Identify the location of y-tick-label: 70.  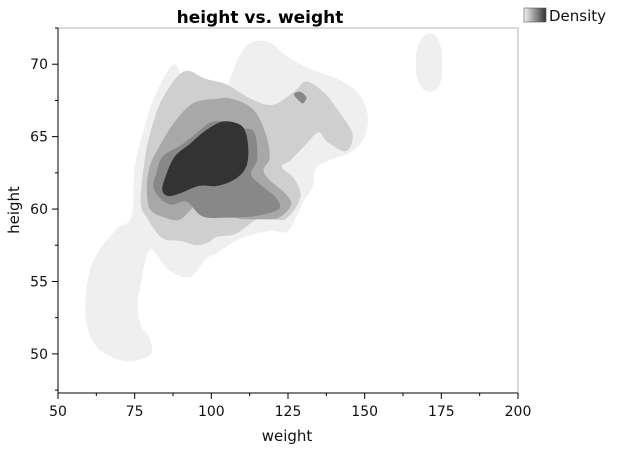
(39, 65).